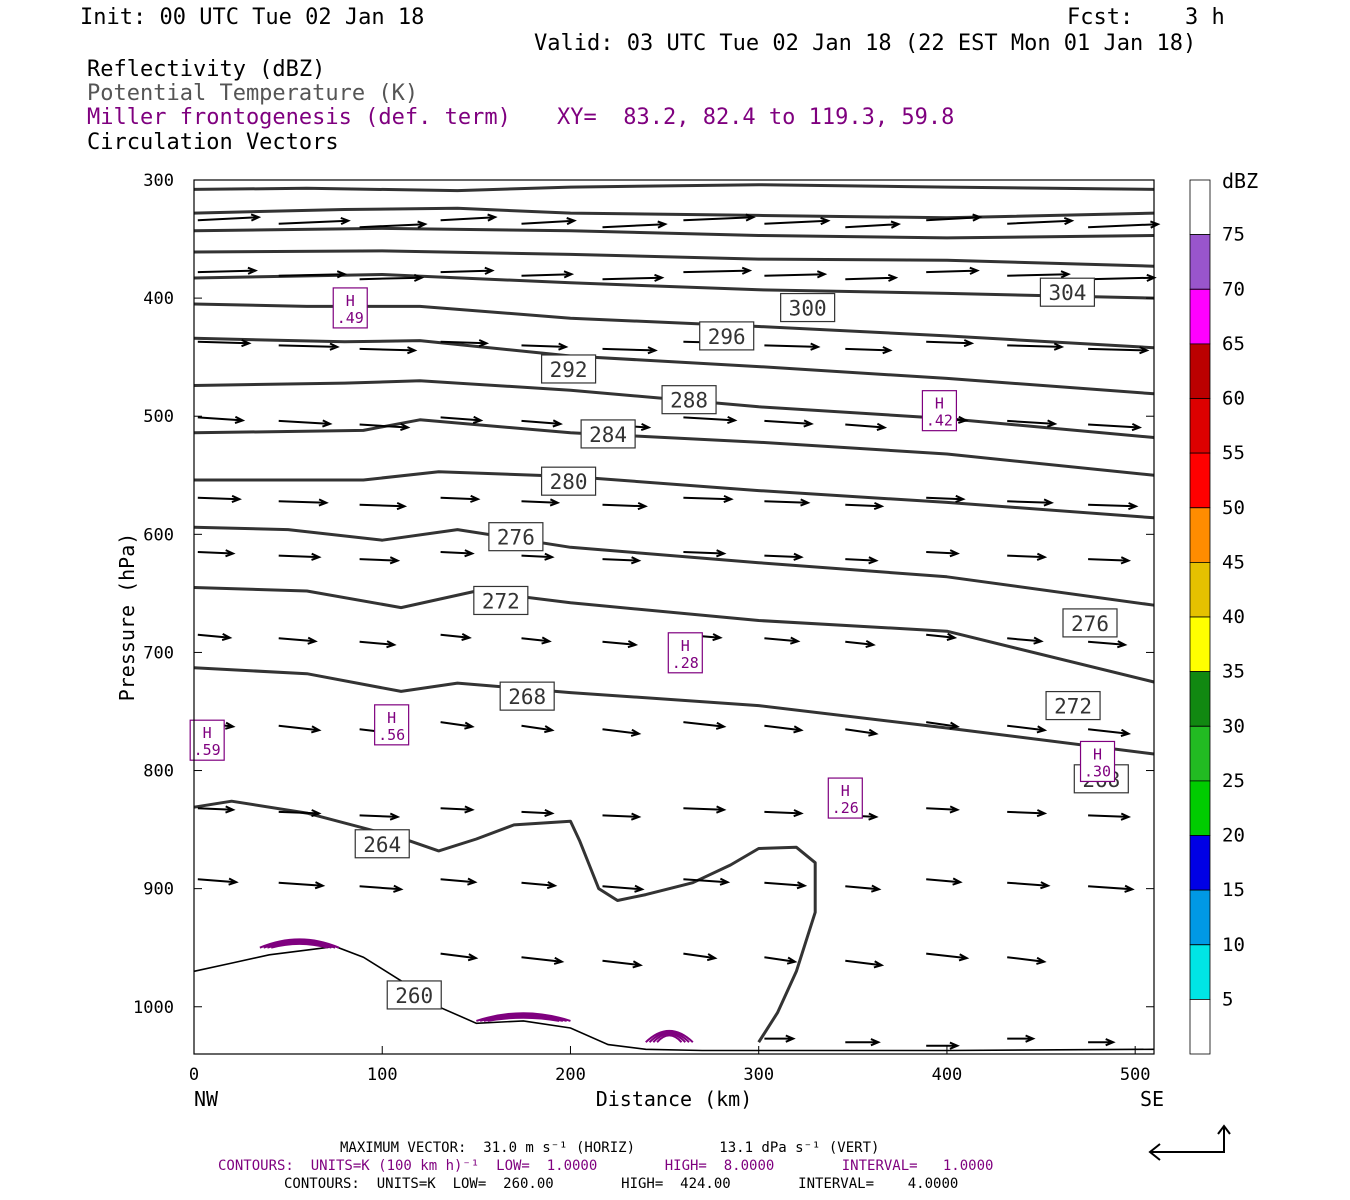 This screenshot has width=1350, height=1200. I want to click on theta-label: 288, so click(689, 400).